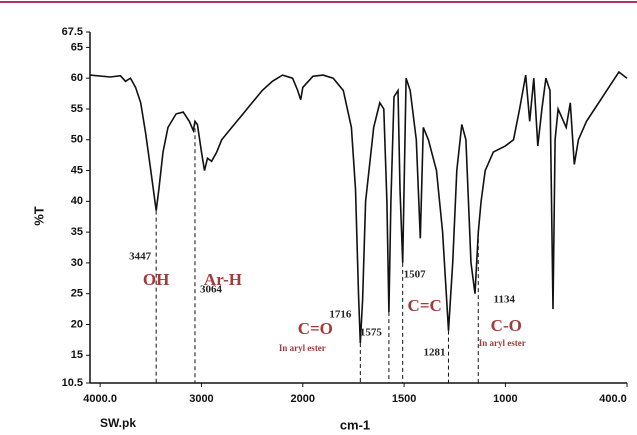 The image size is (637, 435). Describe the element at coordinates (340, 315) in the screenshot. I see `annotation-number: 1716` at that location.